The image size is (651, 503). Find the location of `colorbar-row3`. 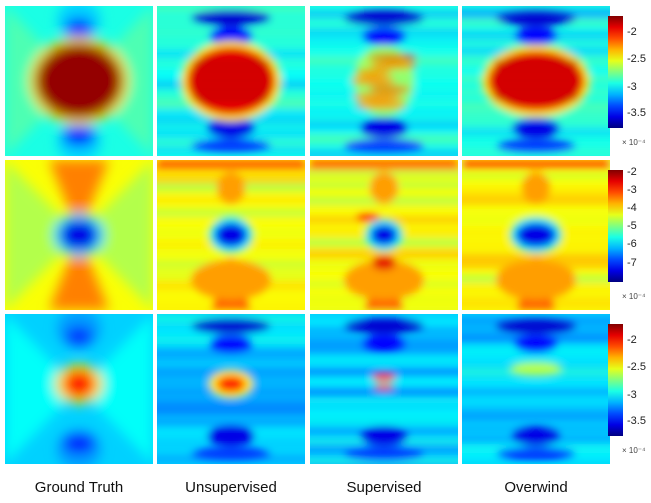

colorbar-row3 is located at coordinates (615, 380).